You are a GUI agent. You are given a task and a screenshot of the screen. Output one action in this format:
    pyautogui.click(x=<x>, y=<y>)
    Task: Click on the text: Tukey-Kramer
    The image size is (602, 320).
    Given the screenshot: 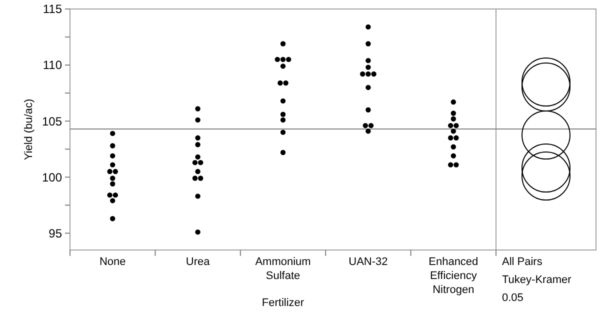 What is the action you would take?
    pyautogui.click(x=537, y=280)
    